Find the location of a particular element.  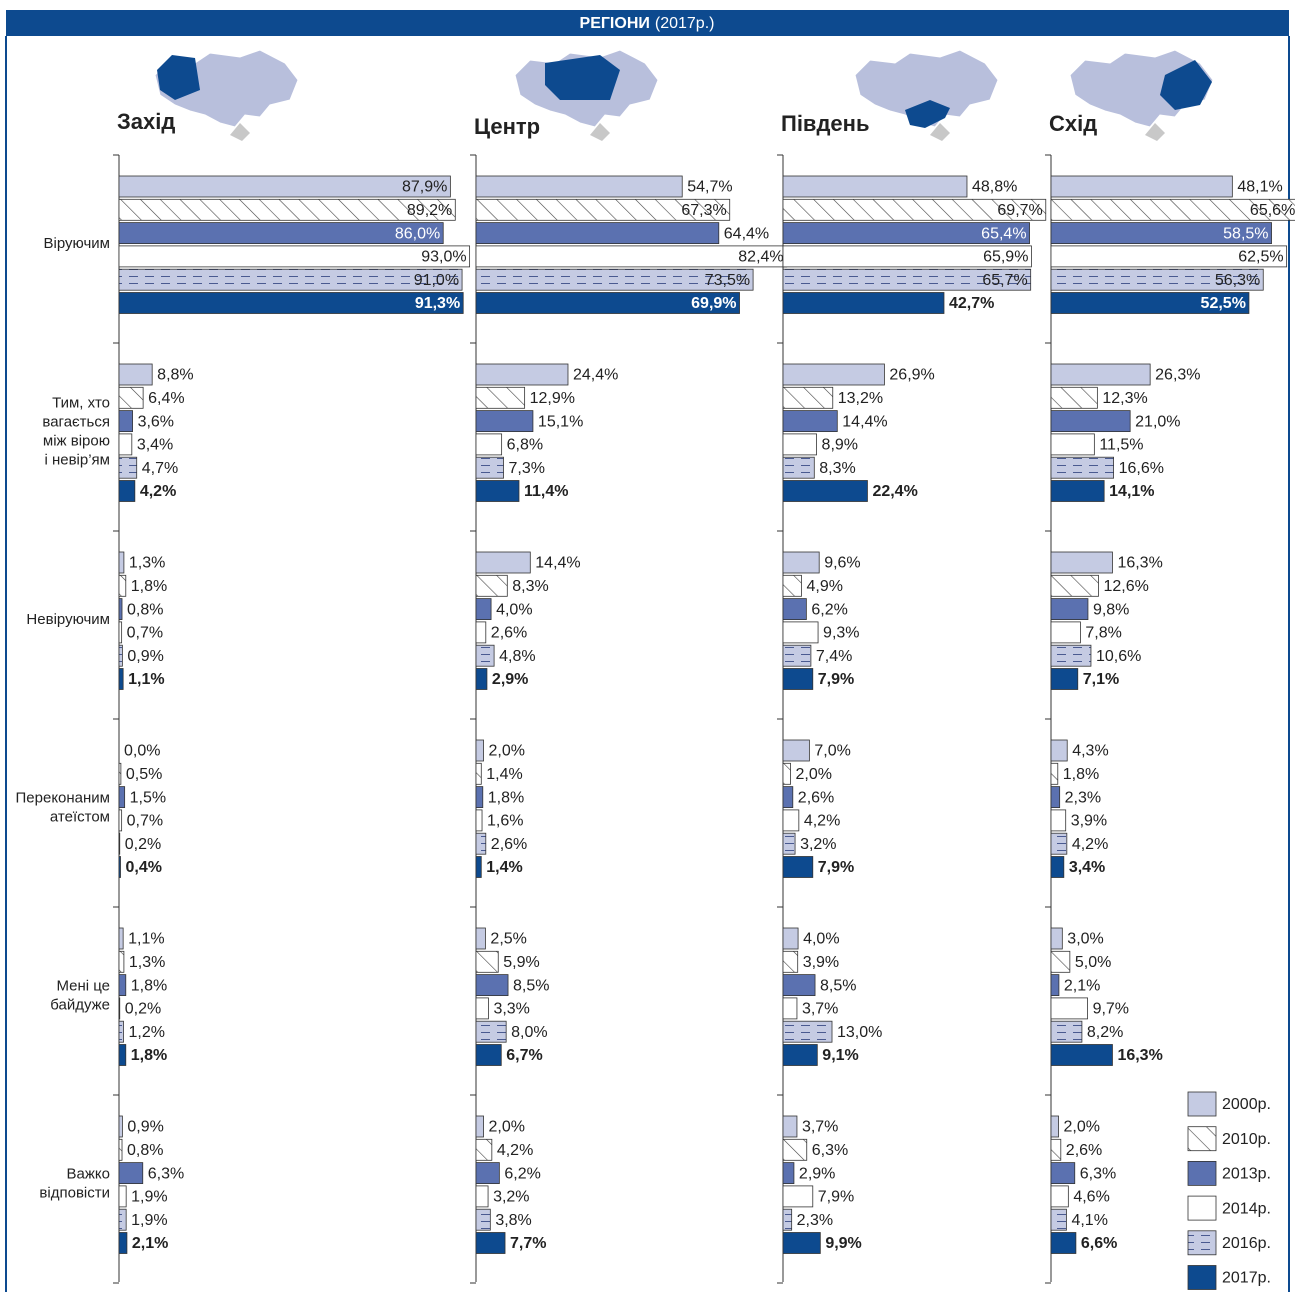

value-label: 73,5% is located at coordinates (727, 280).